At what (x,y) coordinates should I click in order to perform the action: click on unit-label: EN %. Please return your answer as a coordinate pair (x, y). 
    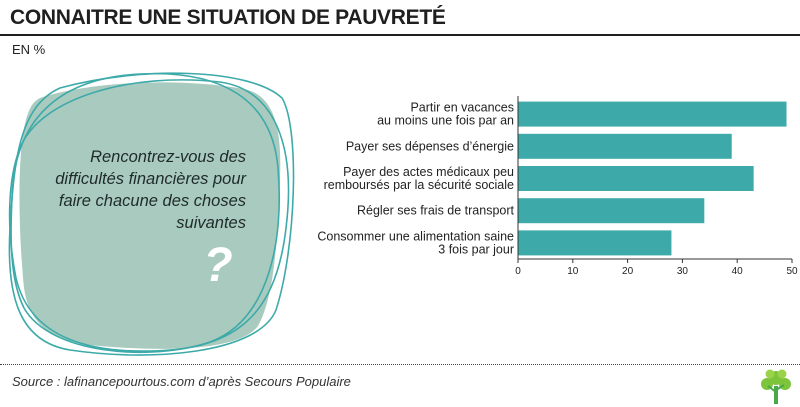
    Looking at the image, I should click on (29, 49).